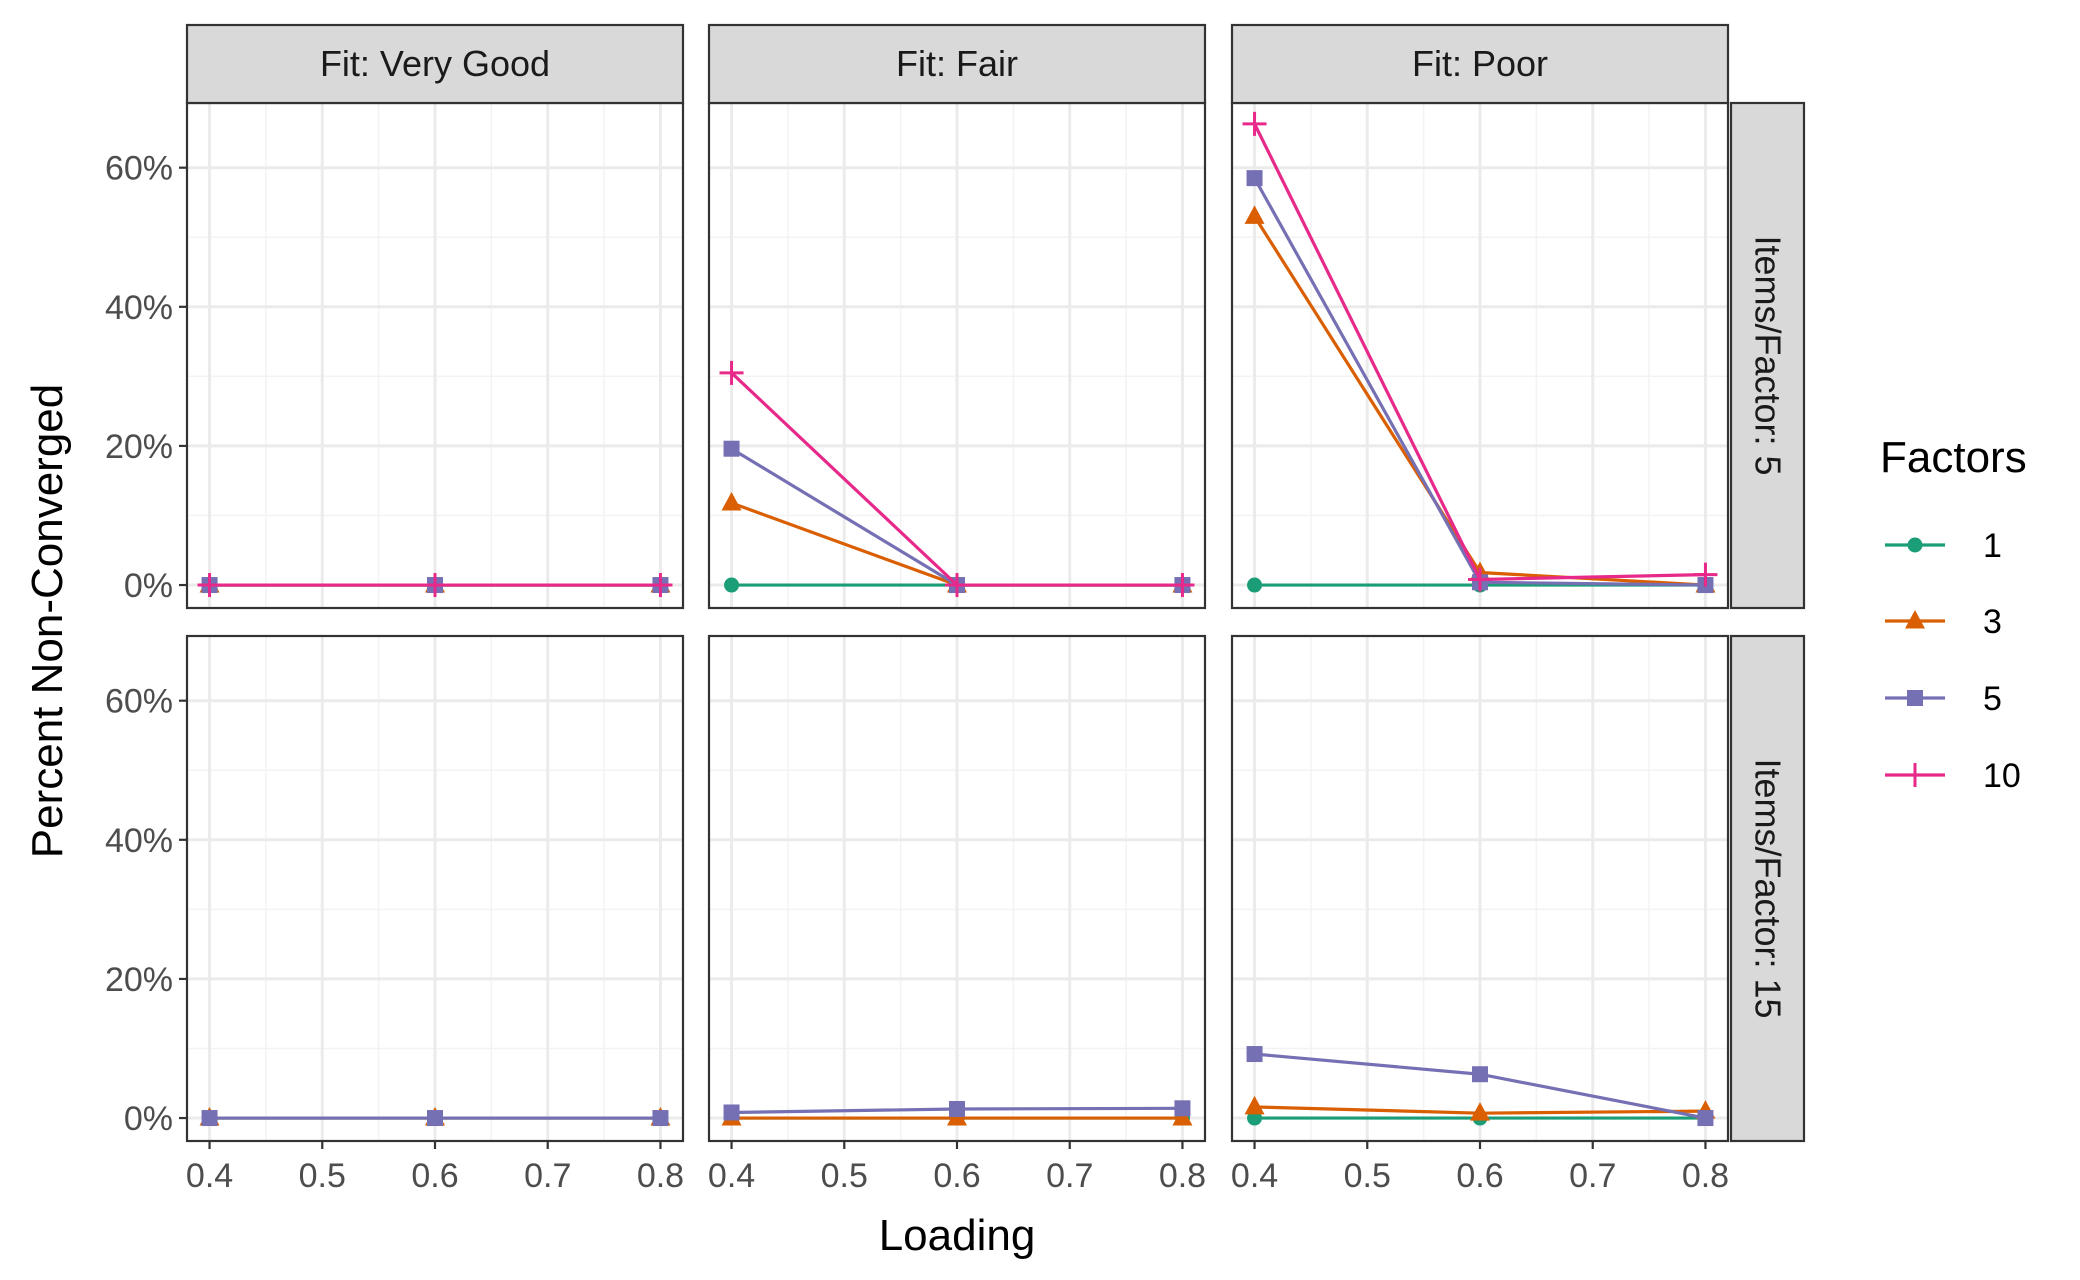  I want to click on legend-item-10: 10, so click(1953, 776).